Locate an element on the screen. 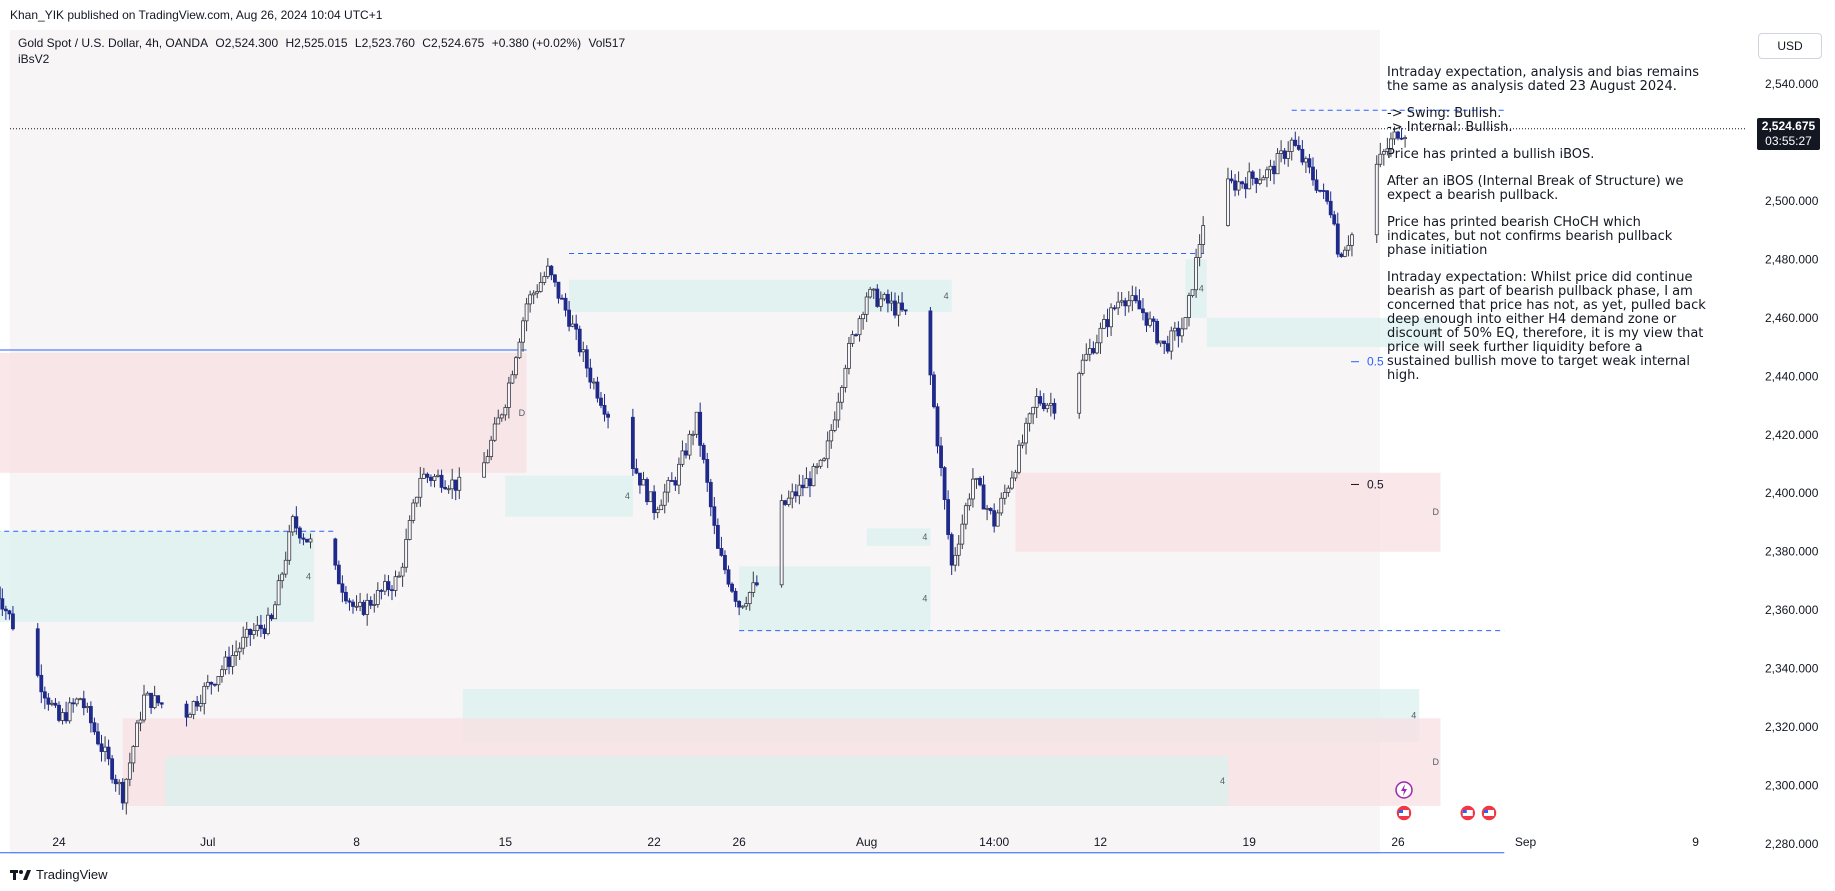  price-axis-tick: 2,280.000 is located at coordinates (1792, 844).